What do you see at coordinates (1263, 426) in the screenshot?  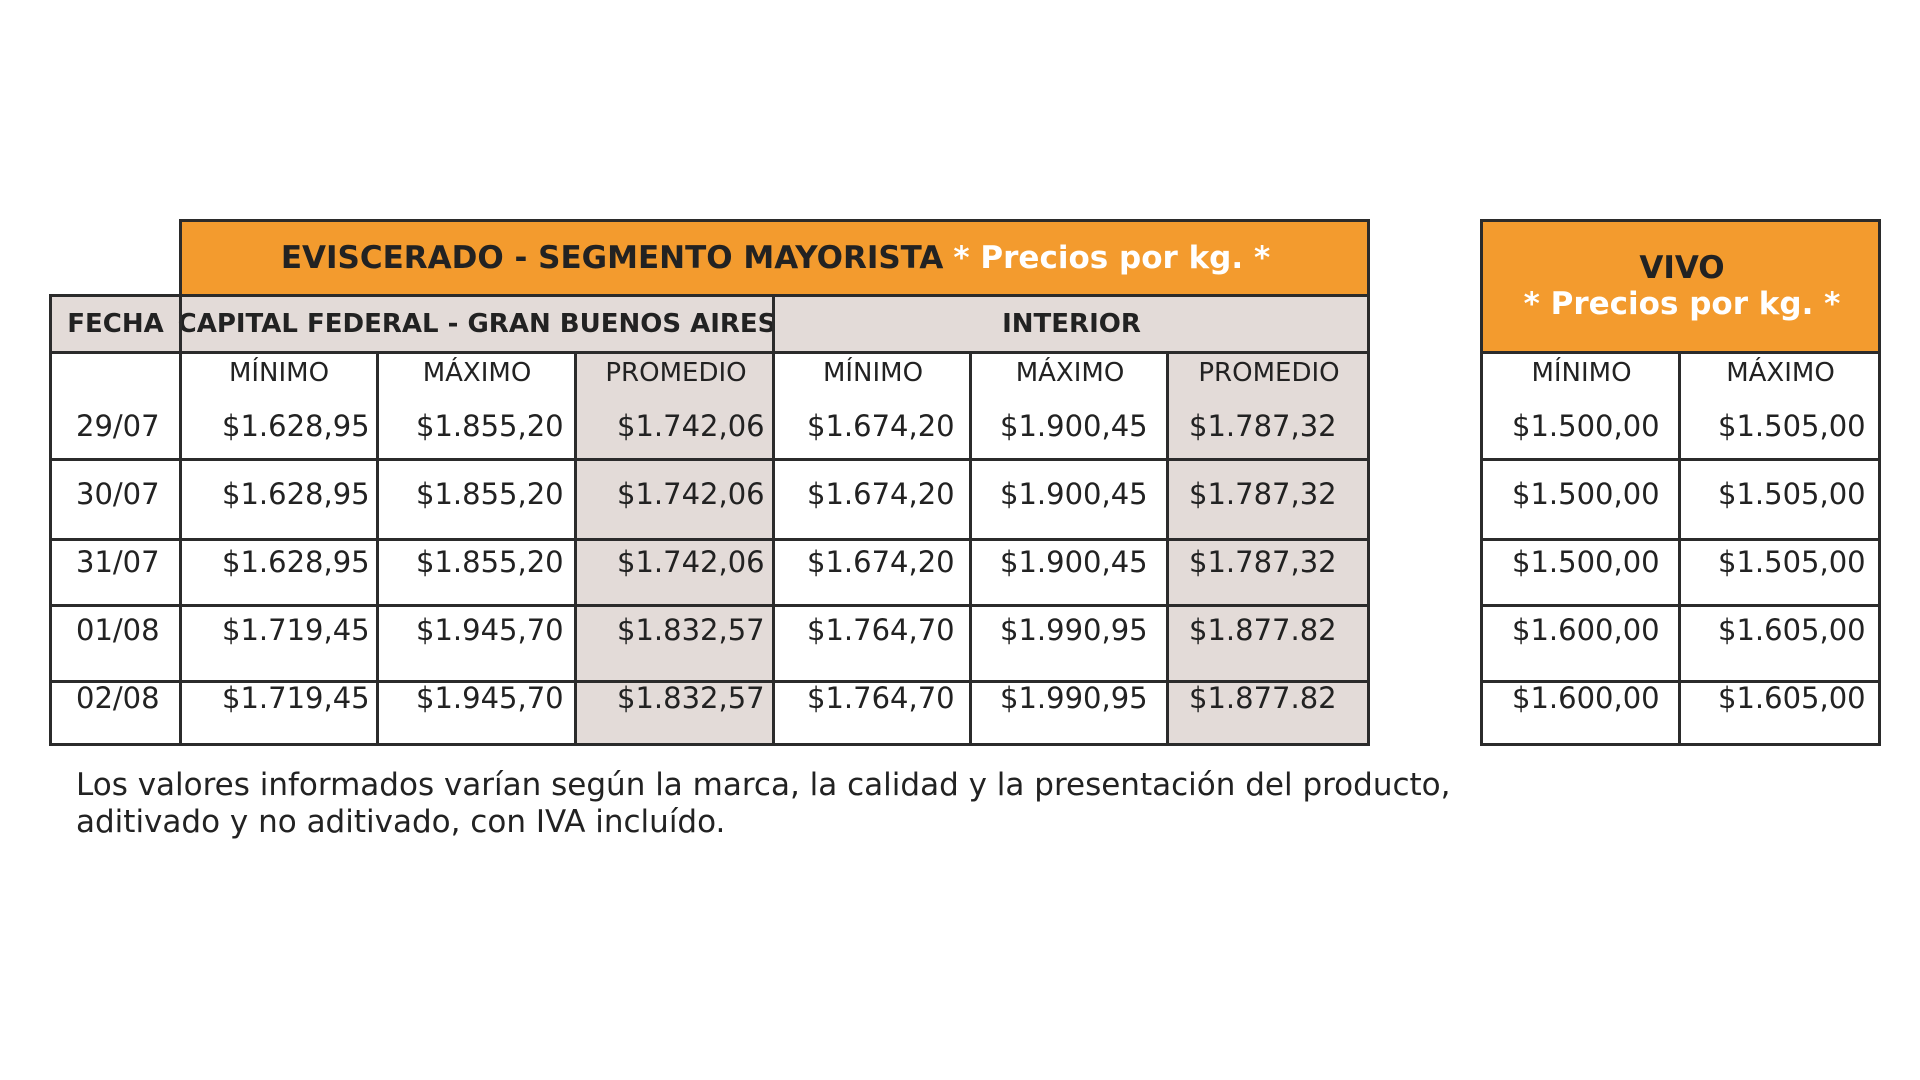 I see `row-1-promedio-interior: $1.787,32` at bounding box center [1263, 426].